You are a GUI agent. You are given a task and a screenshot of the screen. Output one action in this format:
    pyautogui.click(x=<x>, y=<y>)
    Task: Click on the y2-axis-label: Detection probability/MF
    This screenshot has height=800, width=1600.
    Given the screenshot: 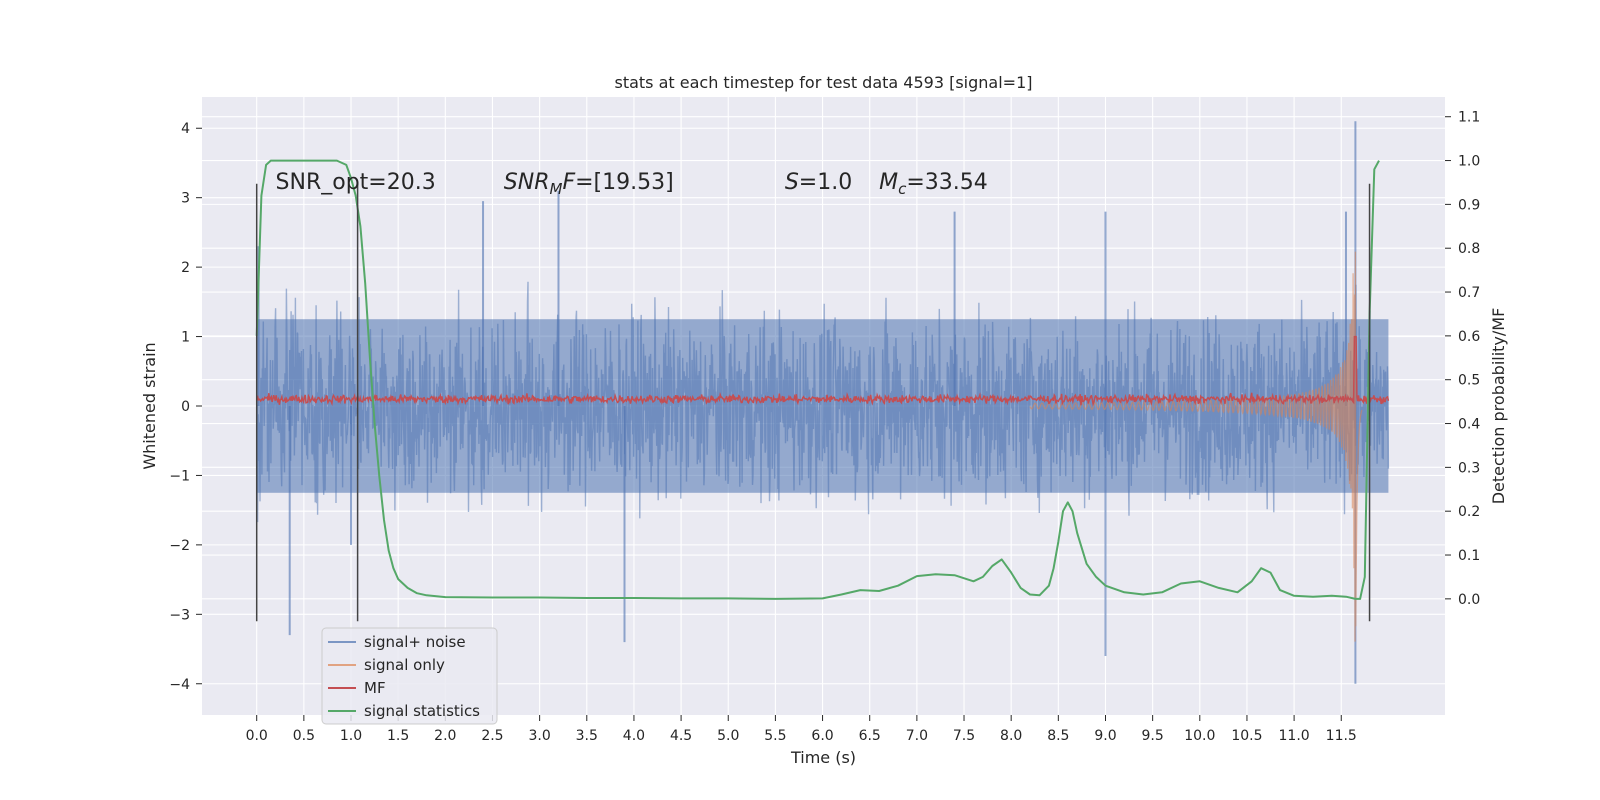 What is the action you would take?
    pyautogui.click(x=1498, y=406)
    